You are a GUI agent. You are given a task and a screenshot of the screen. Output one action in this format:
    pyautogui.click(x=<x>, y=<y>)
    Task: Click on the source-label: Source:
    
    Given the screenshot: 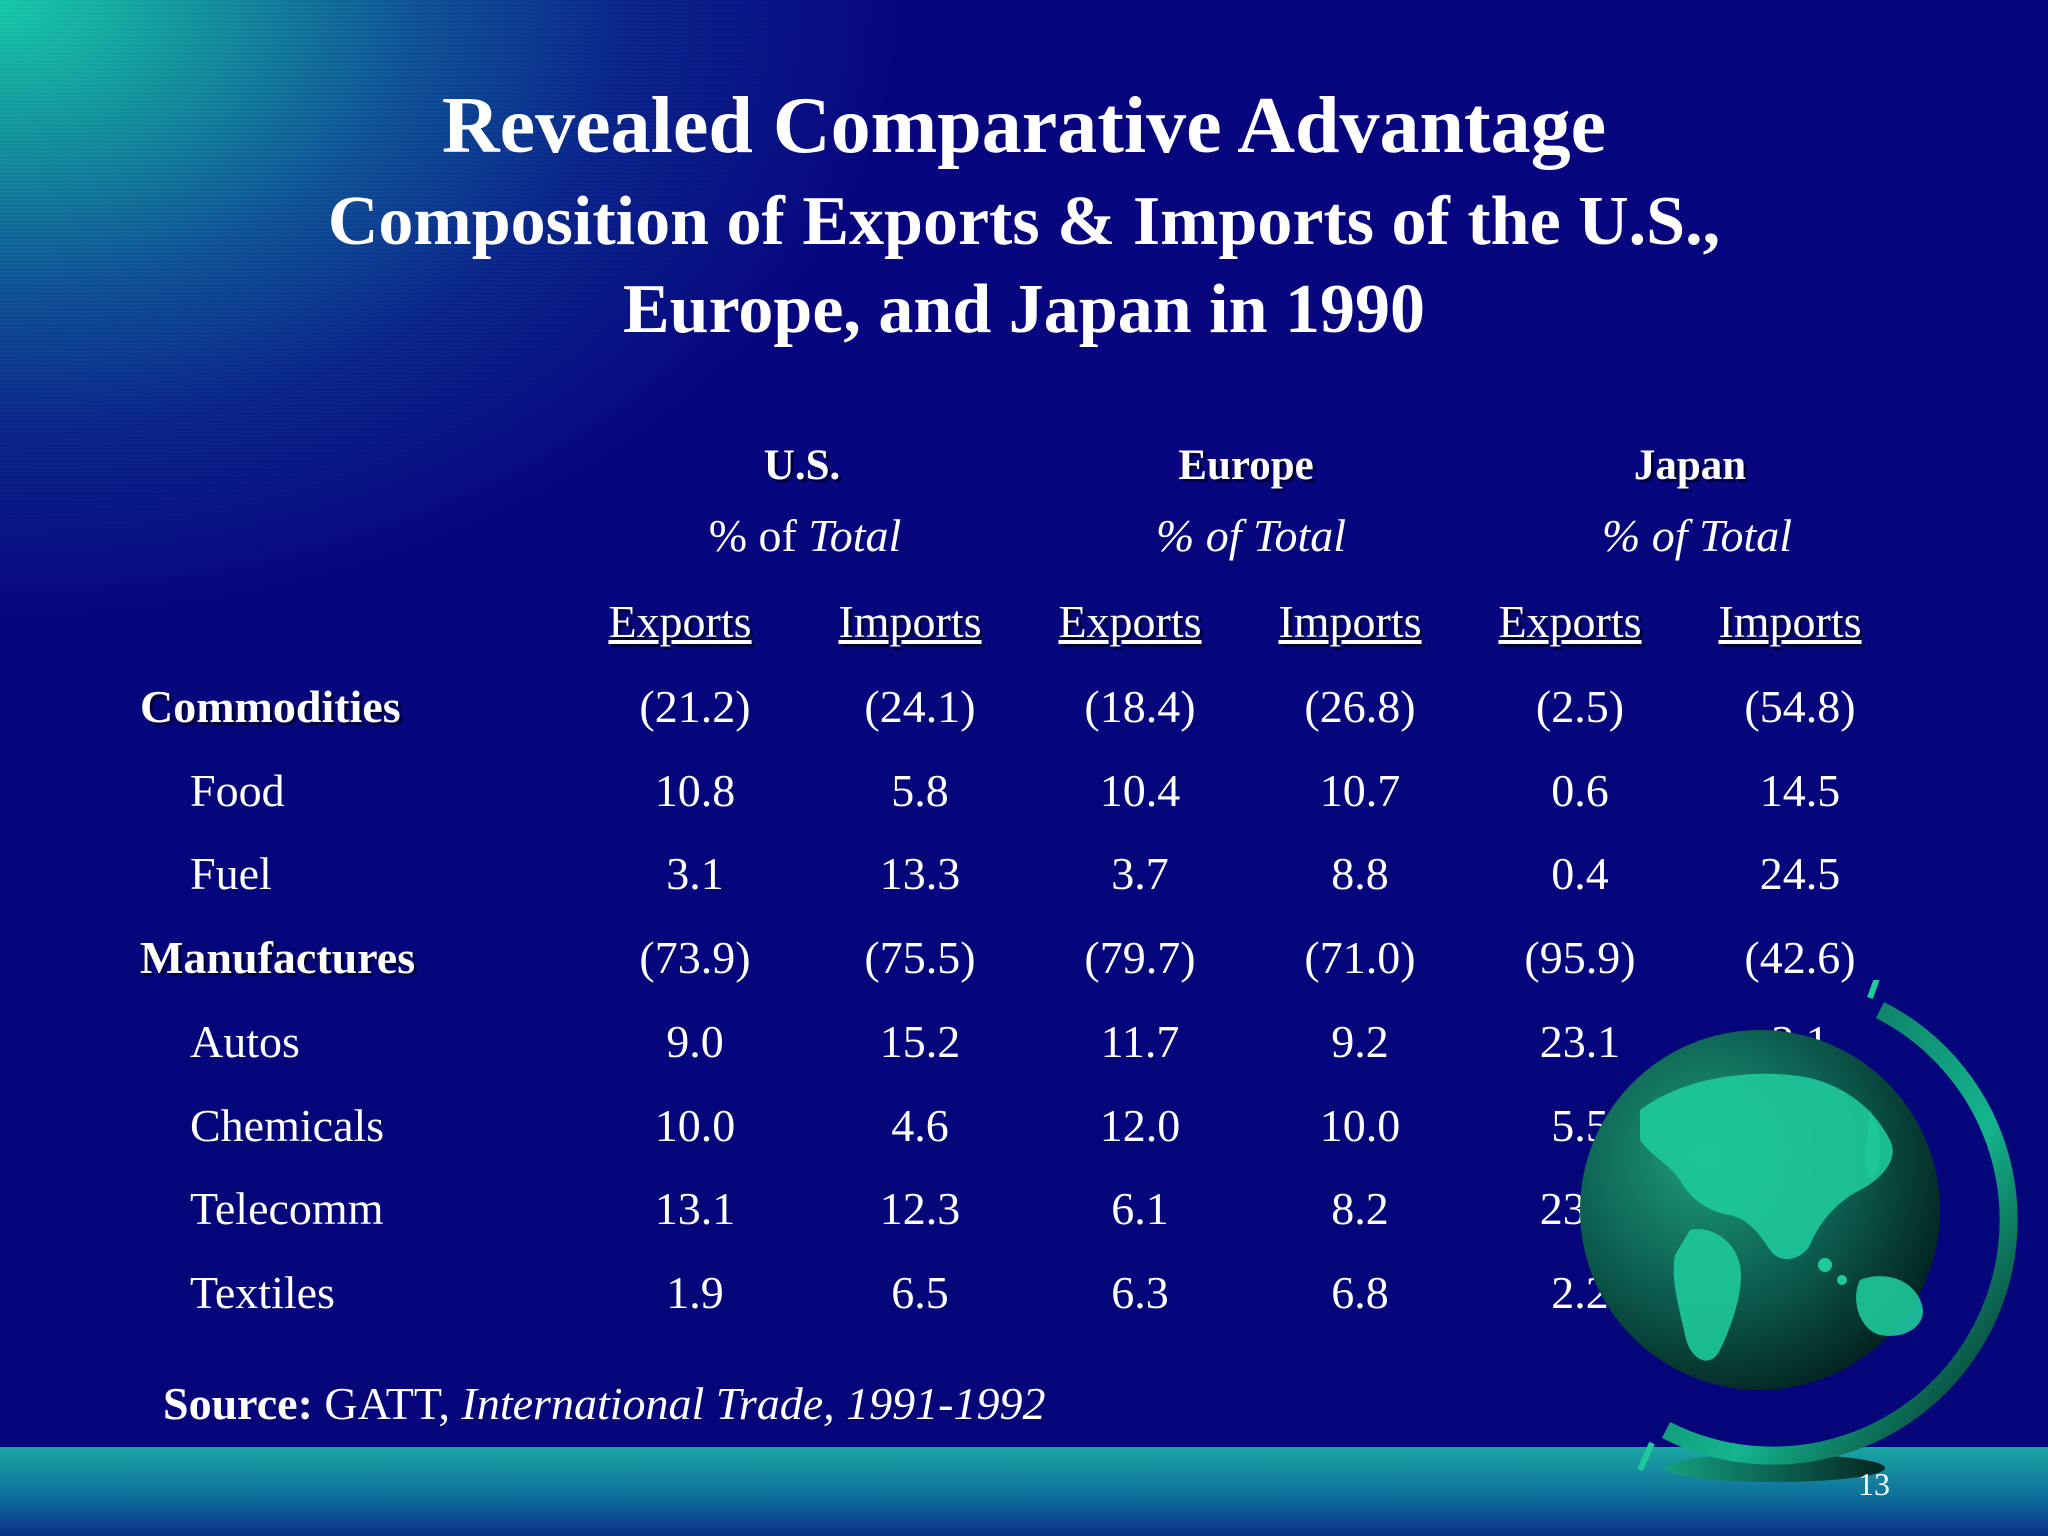 What is the action you would take?
    pyautogui.click(x=238, y=1403)
    